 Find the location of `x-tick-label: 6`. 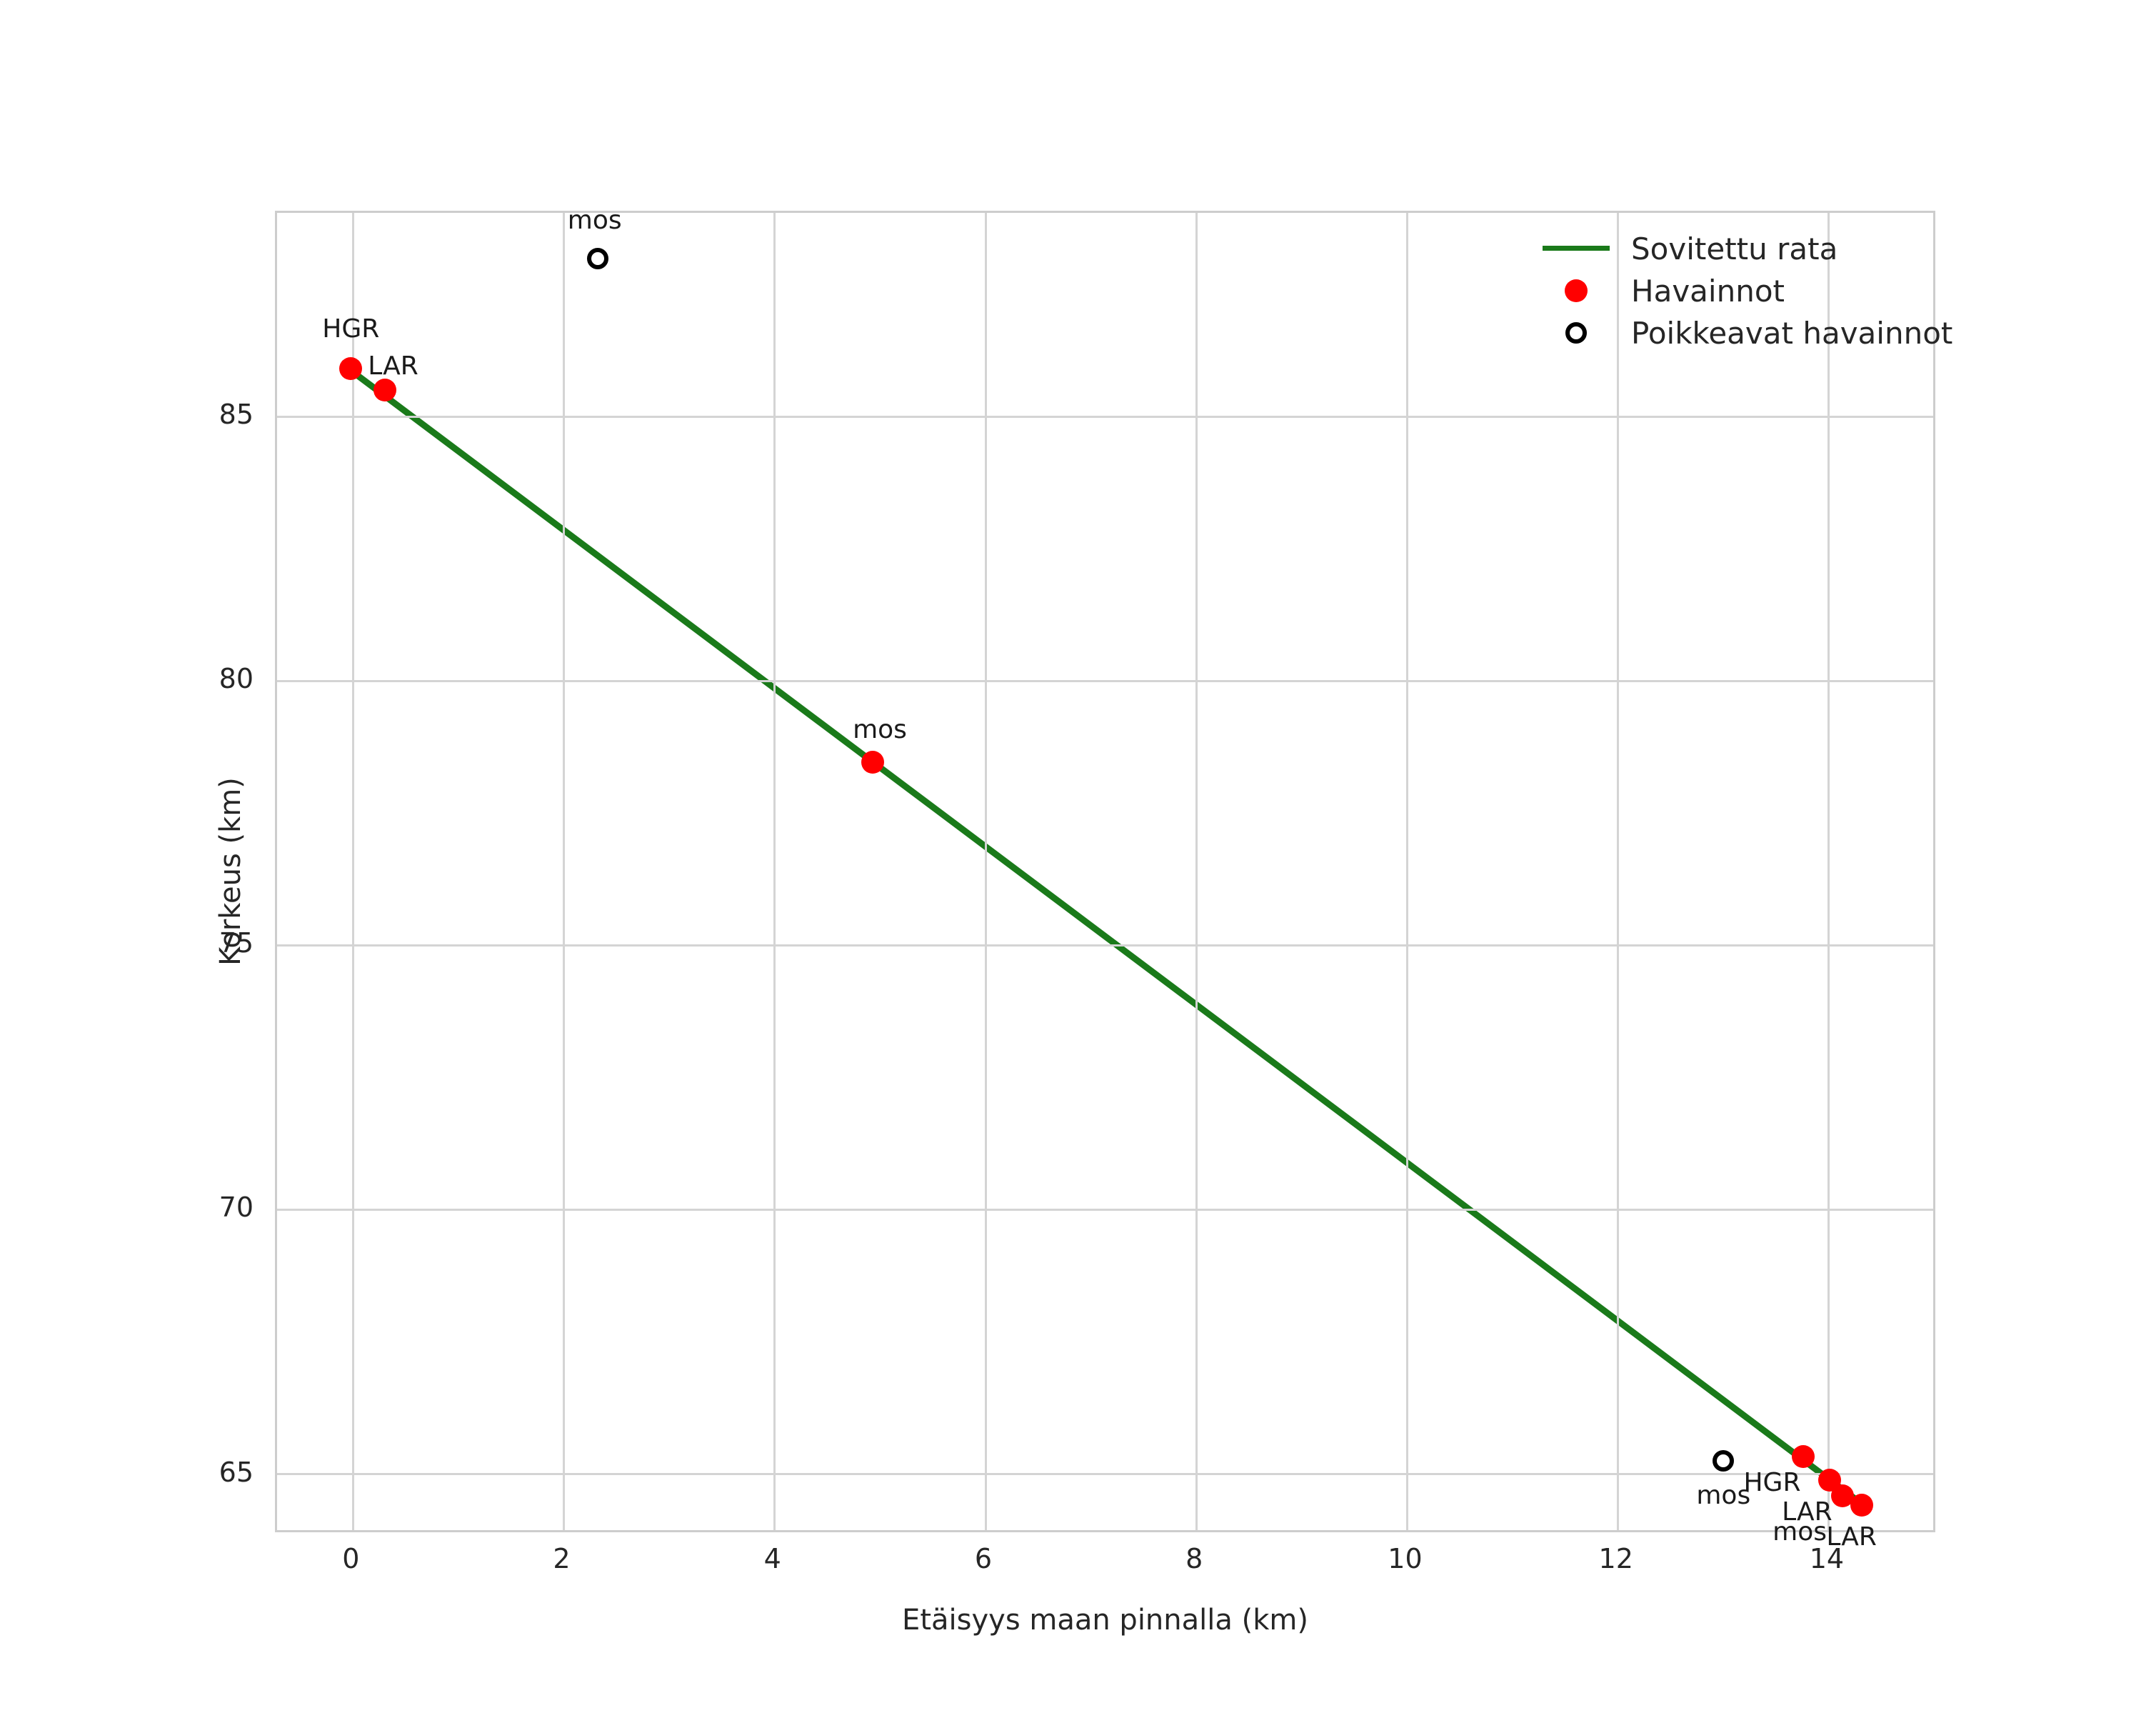

x-tick-label: 6 is located at coordinates (984, 1558).